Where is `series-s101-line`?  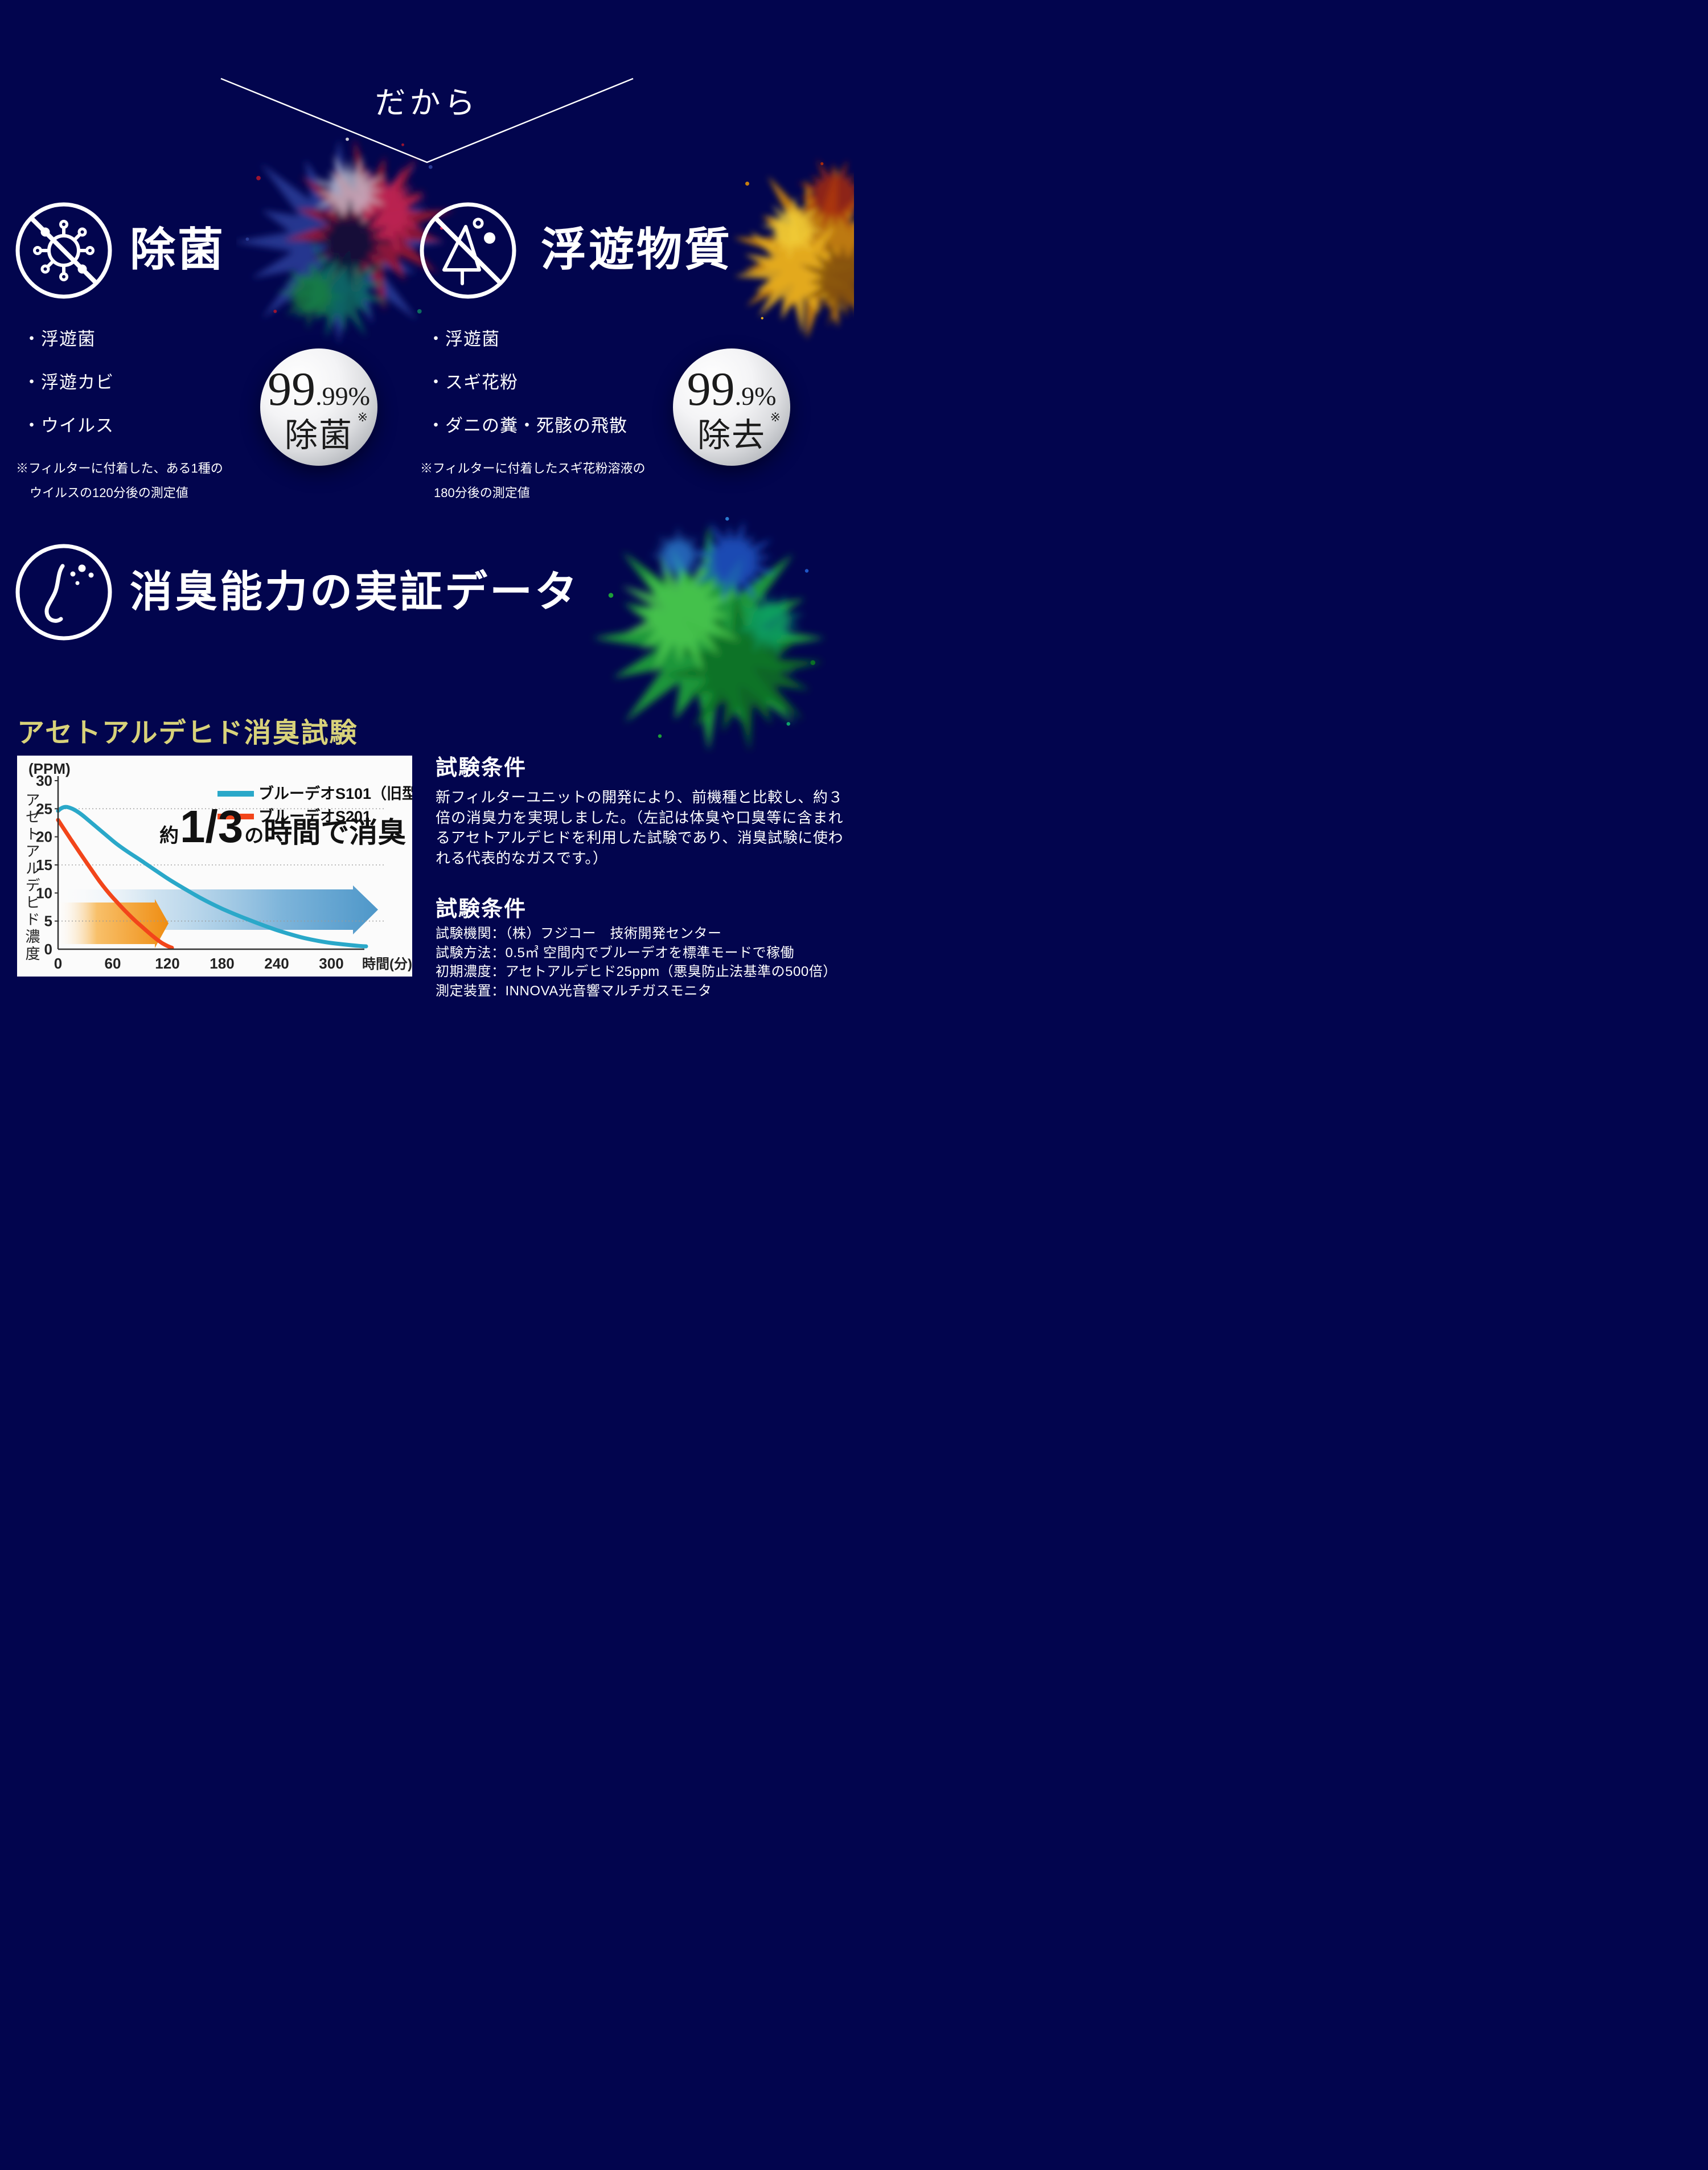 series-s101-line is located at coordinates (212, 877).